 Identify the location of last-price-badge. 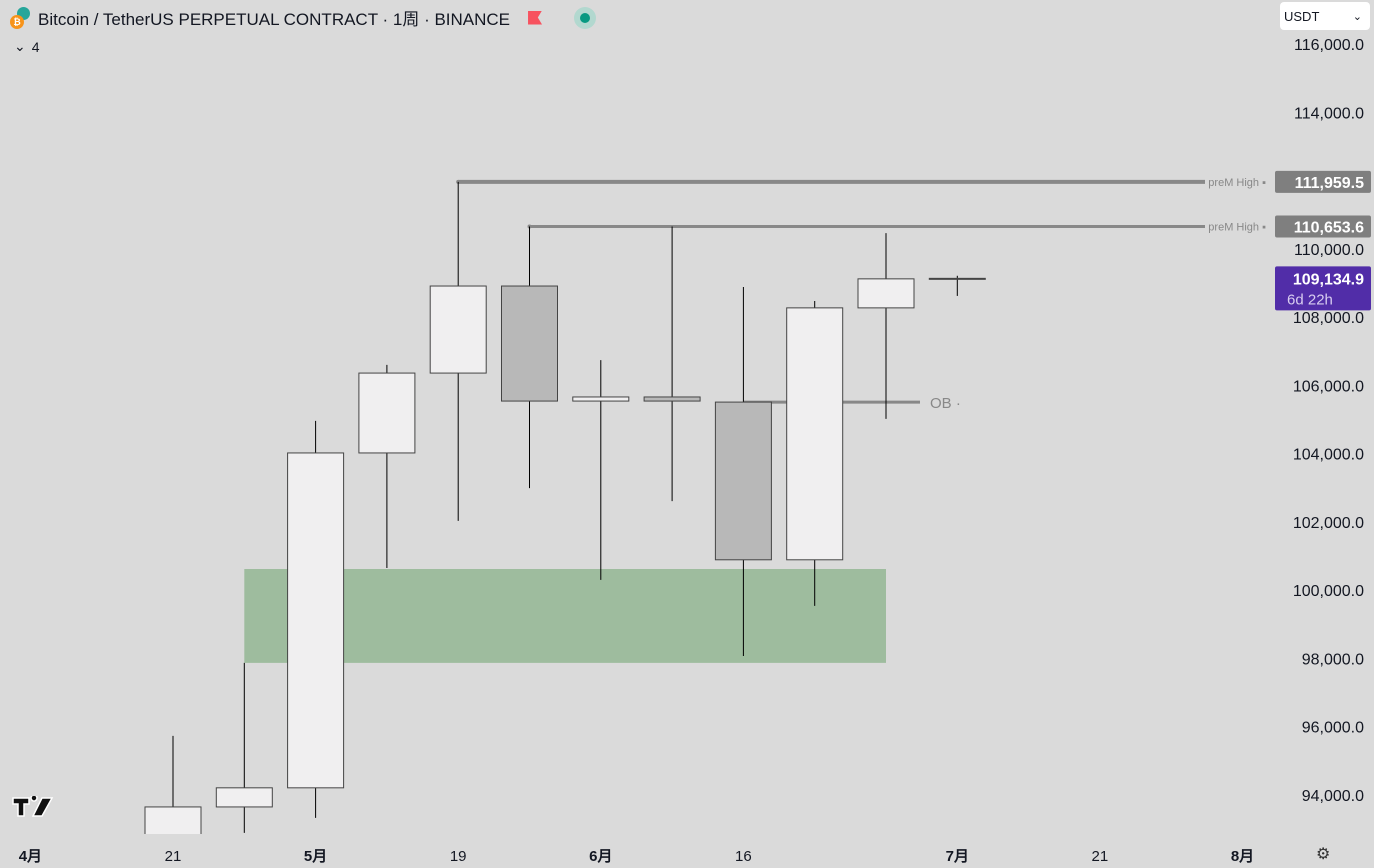
(1323, 288).